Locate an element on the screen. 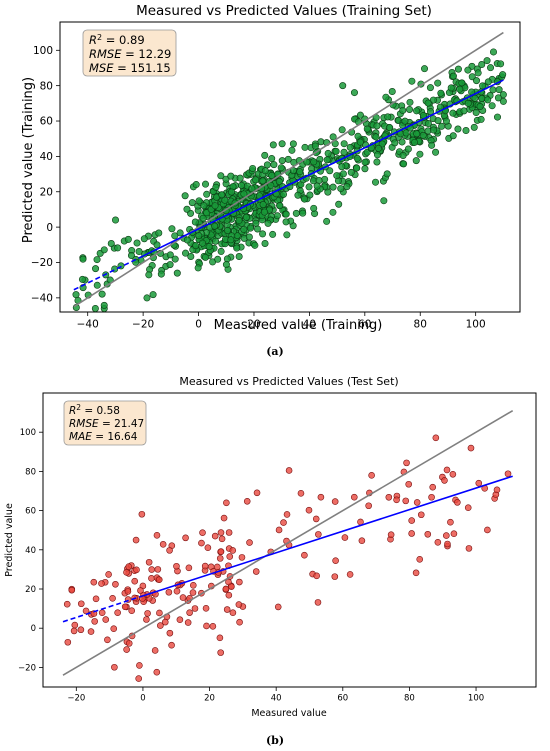 Image resolution: width=550 pixels, height=751 pixels. panel-caption: (b) is located at coordinates (275, 740).